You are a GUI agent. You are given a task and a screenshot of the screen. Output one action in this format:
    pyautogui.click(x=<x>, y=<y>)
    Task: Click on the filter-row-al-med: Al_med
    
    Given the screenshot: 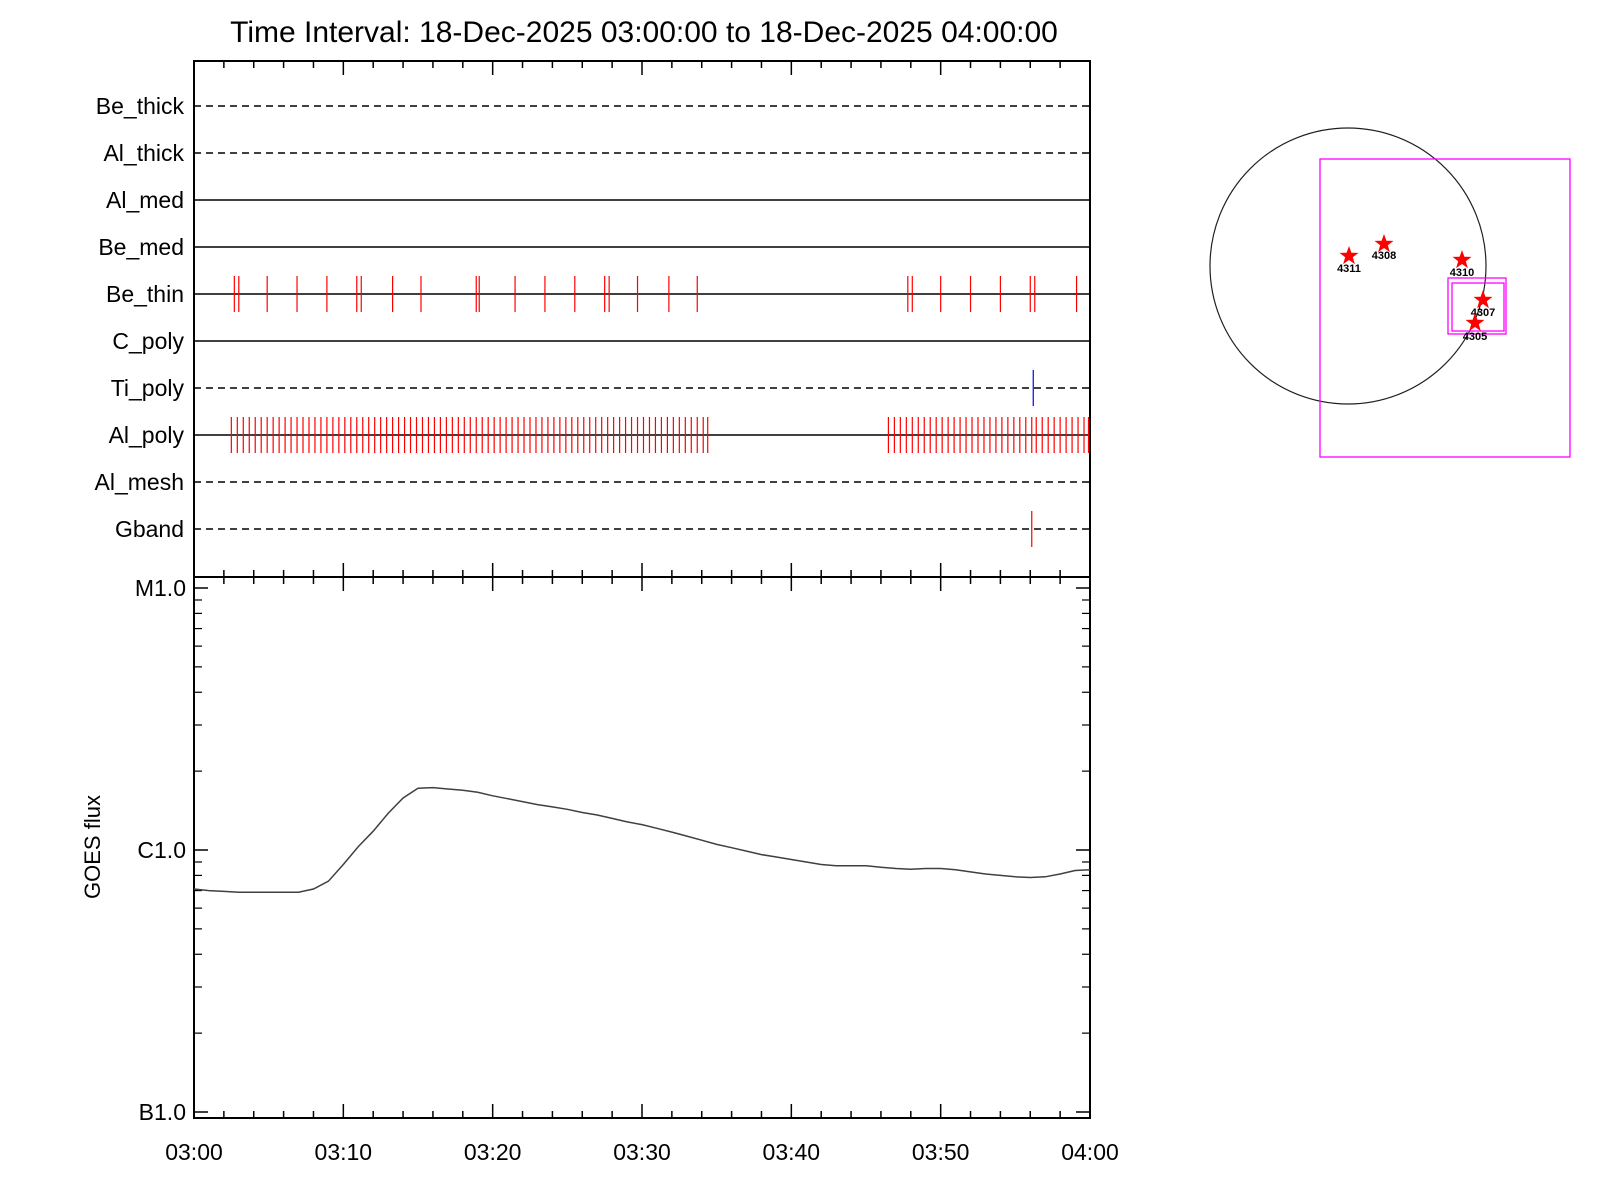 What is the action you would take?
    pyautogui.click(x=598, y=200)
    